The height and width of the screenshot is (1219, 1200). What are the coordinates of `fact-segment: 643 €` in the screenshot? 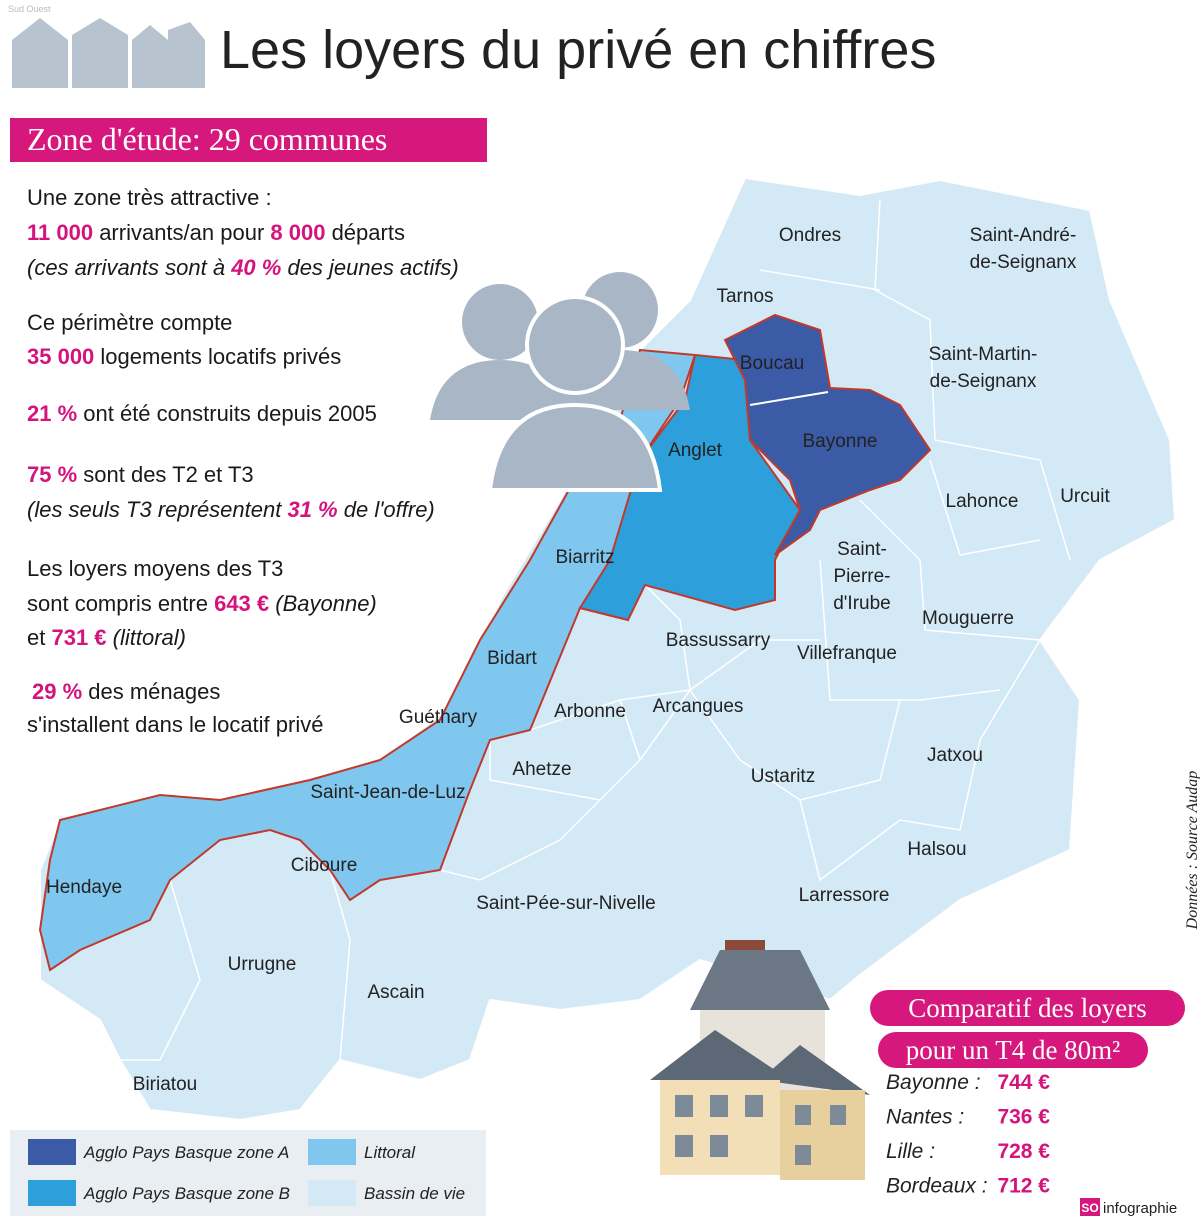 It's located at (241, 603).